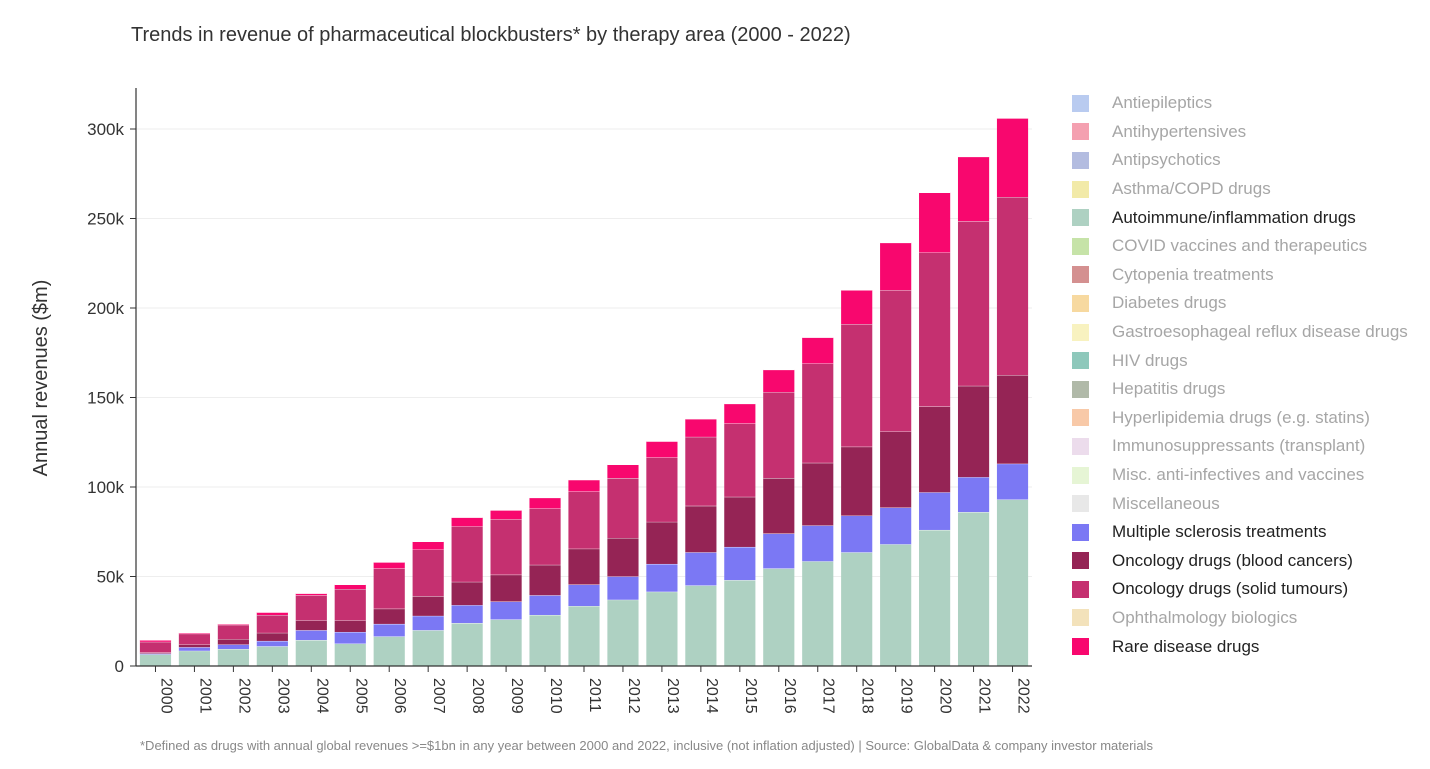 Image resolution: width=1430 pixels, height=769 pixels. Describe the element at coordinates (1240, 332) in the screenshot. I see `legend-item: Gastroesophageal reflux disease drugs` at that location.